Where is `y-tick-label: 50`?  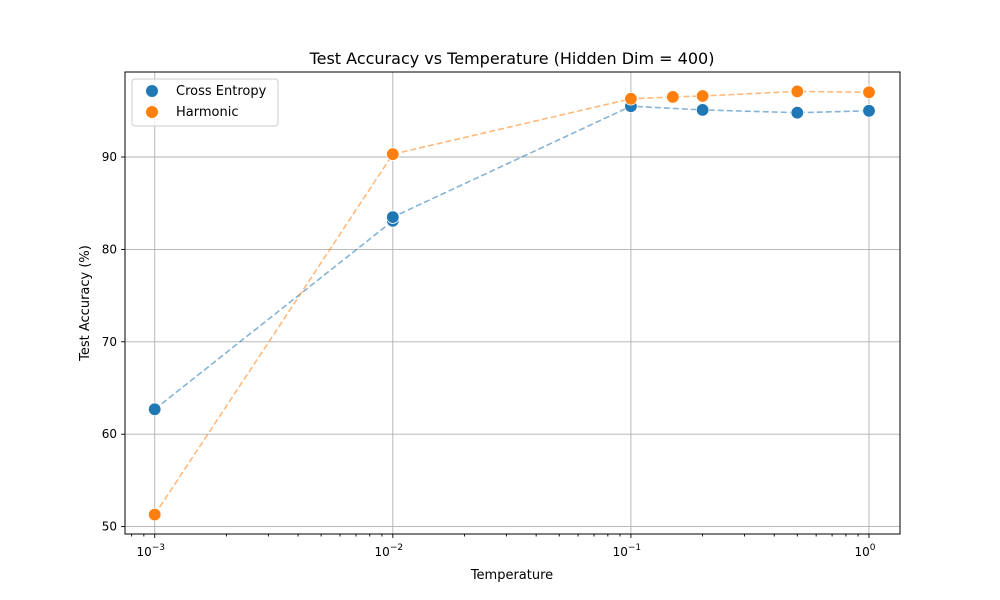 y-tick-label: 50 is located at coordinates (109, 527).